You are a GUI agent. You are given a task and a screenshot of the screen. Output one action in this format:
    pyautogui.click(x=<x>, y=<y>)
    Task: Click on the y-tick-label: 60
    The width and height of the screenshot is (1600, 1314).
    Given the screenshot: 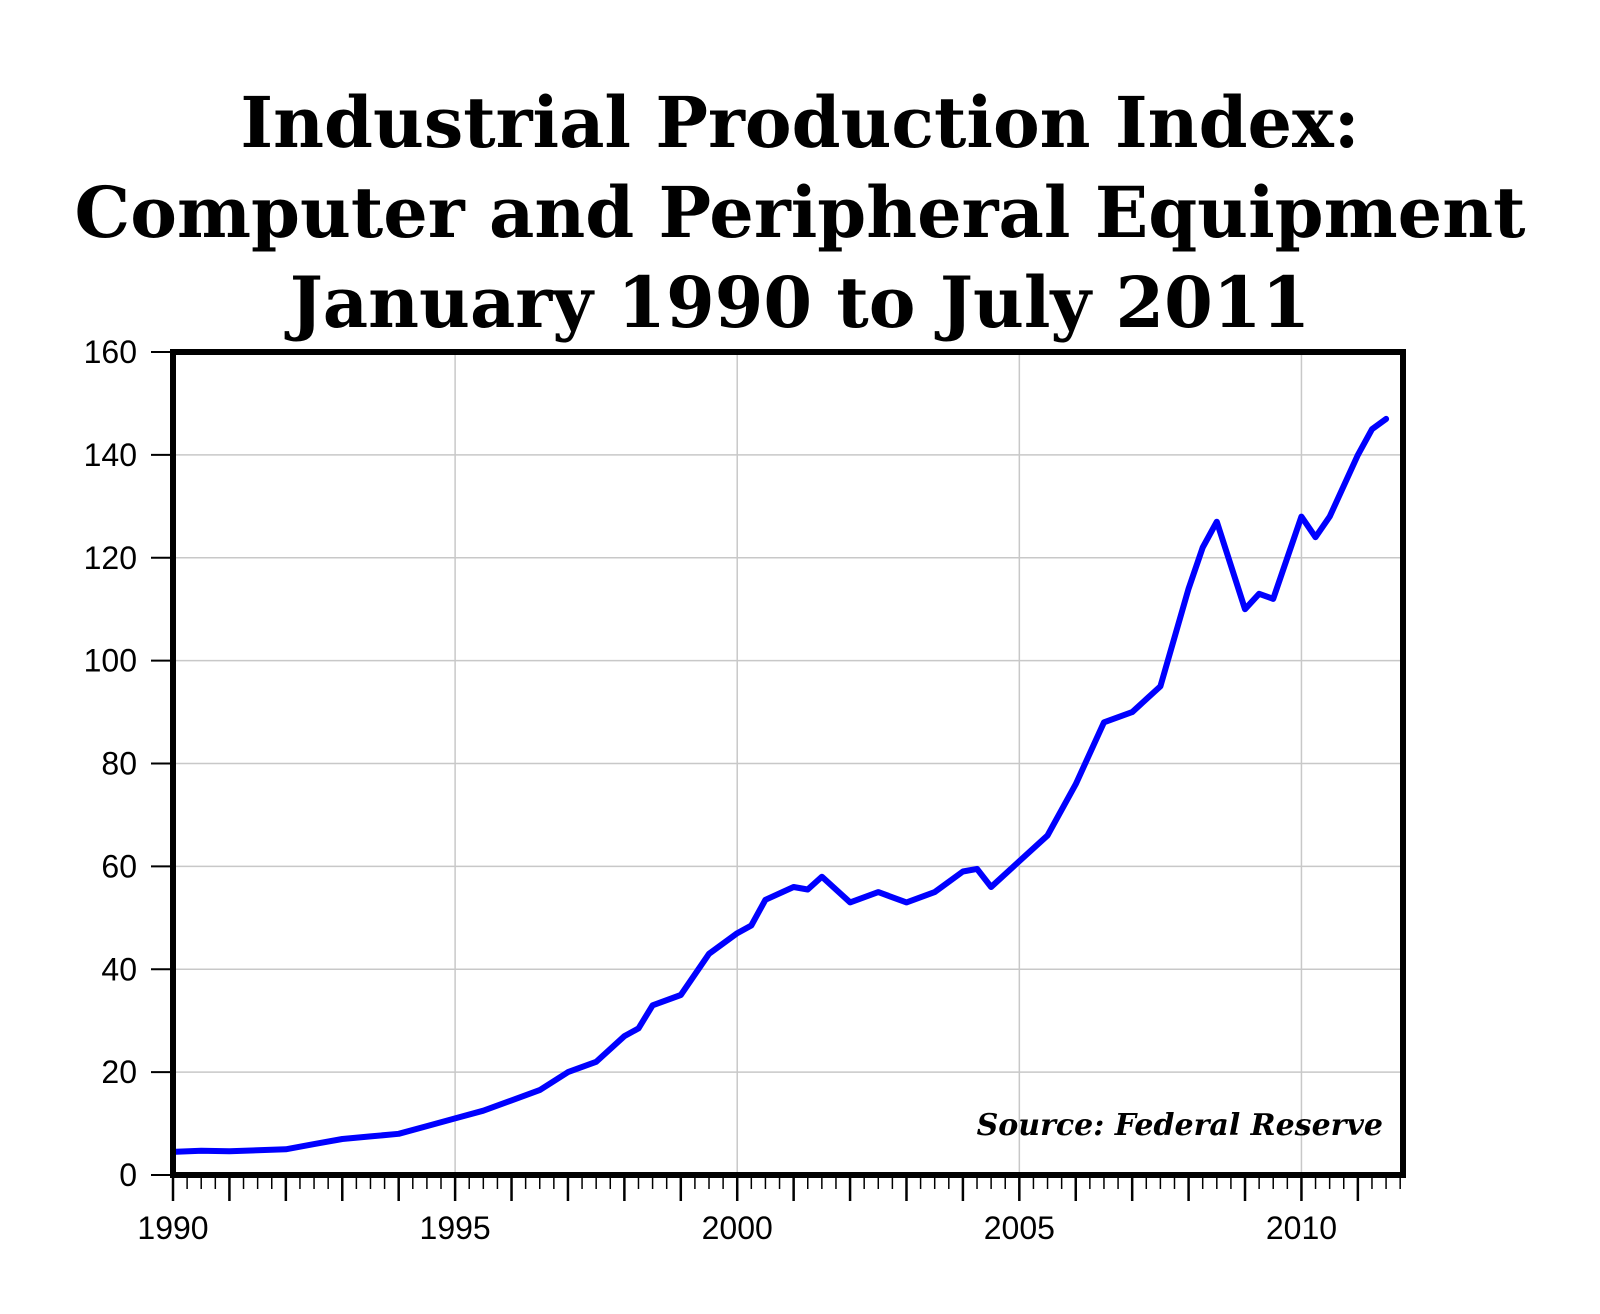 What is the action you would take?
    pyautogui.click(x=119, y=866)
    